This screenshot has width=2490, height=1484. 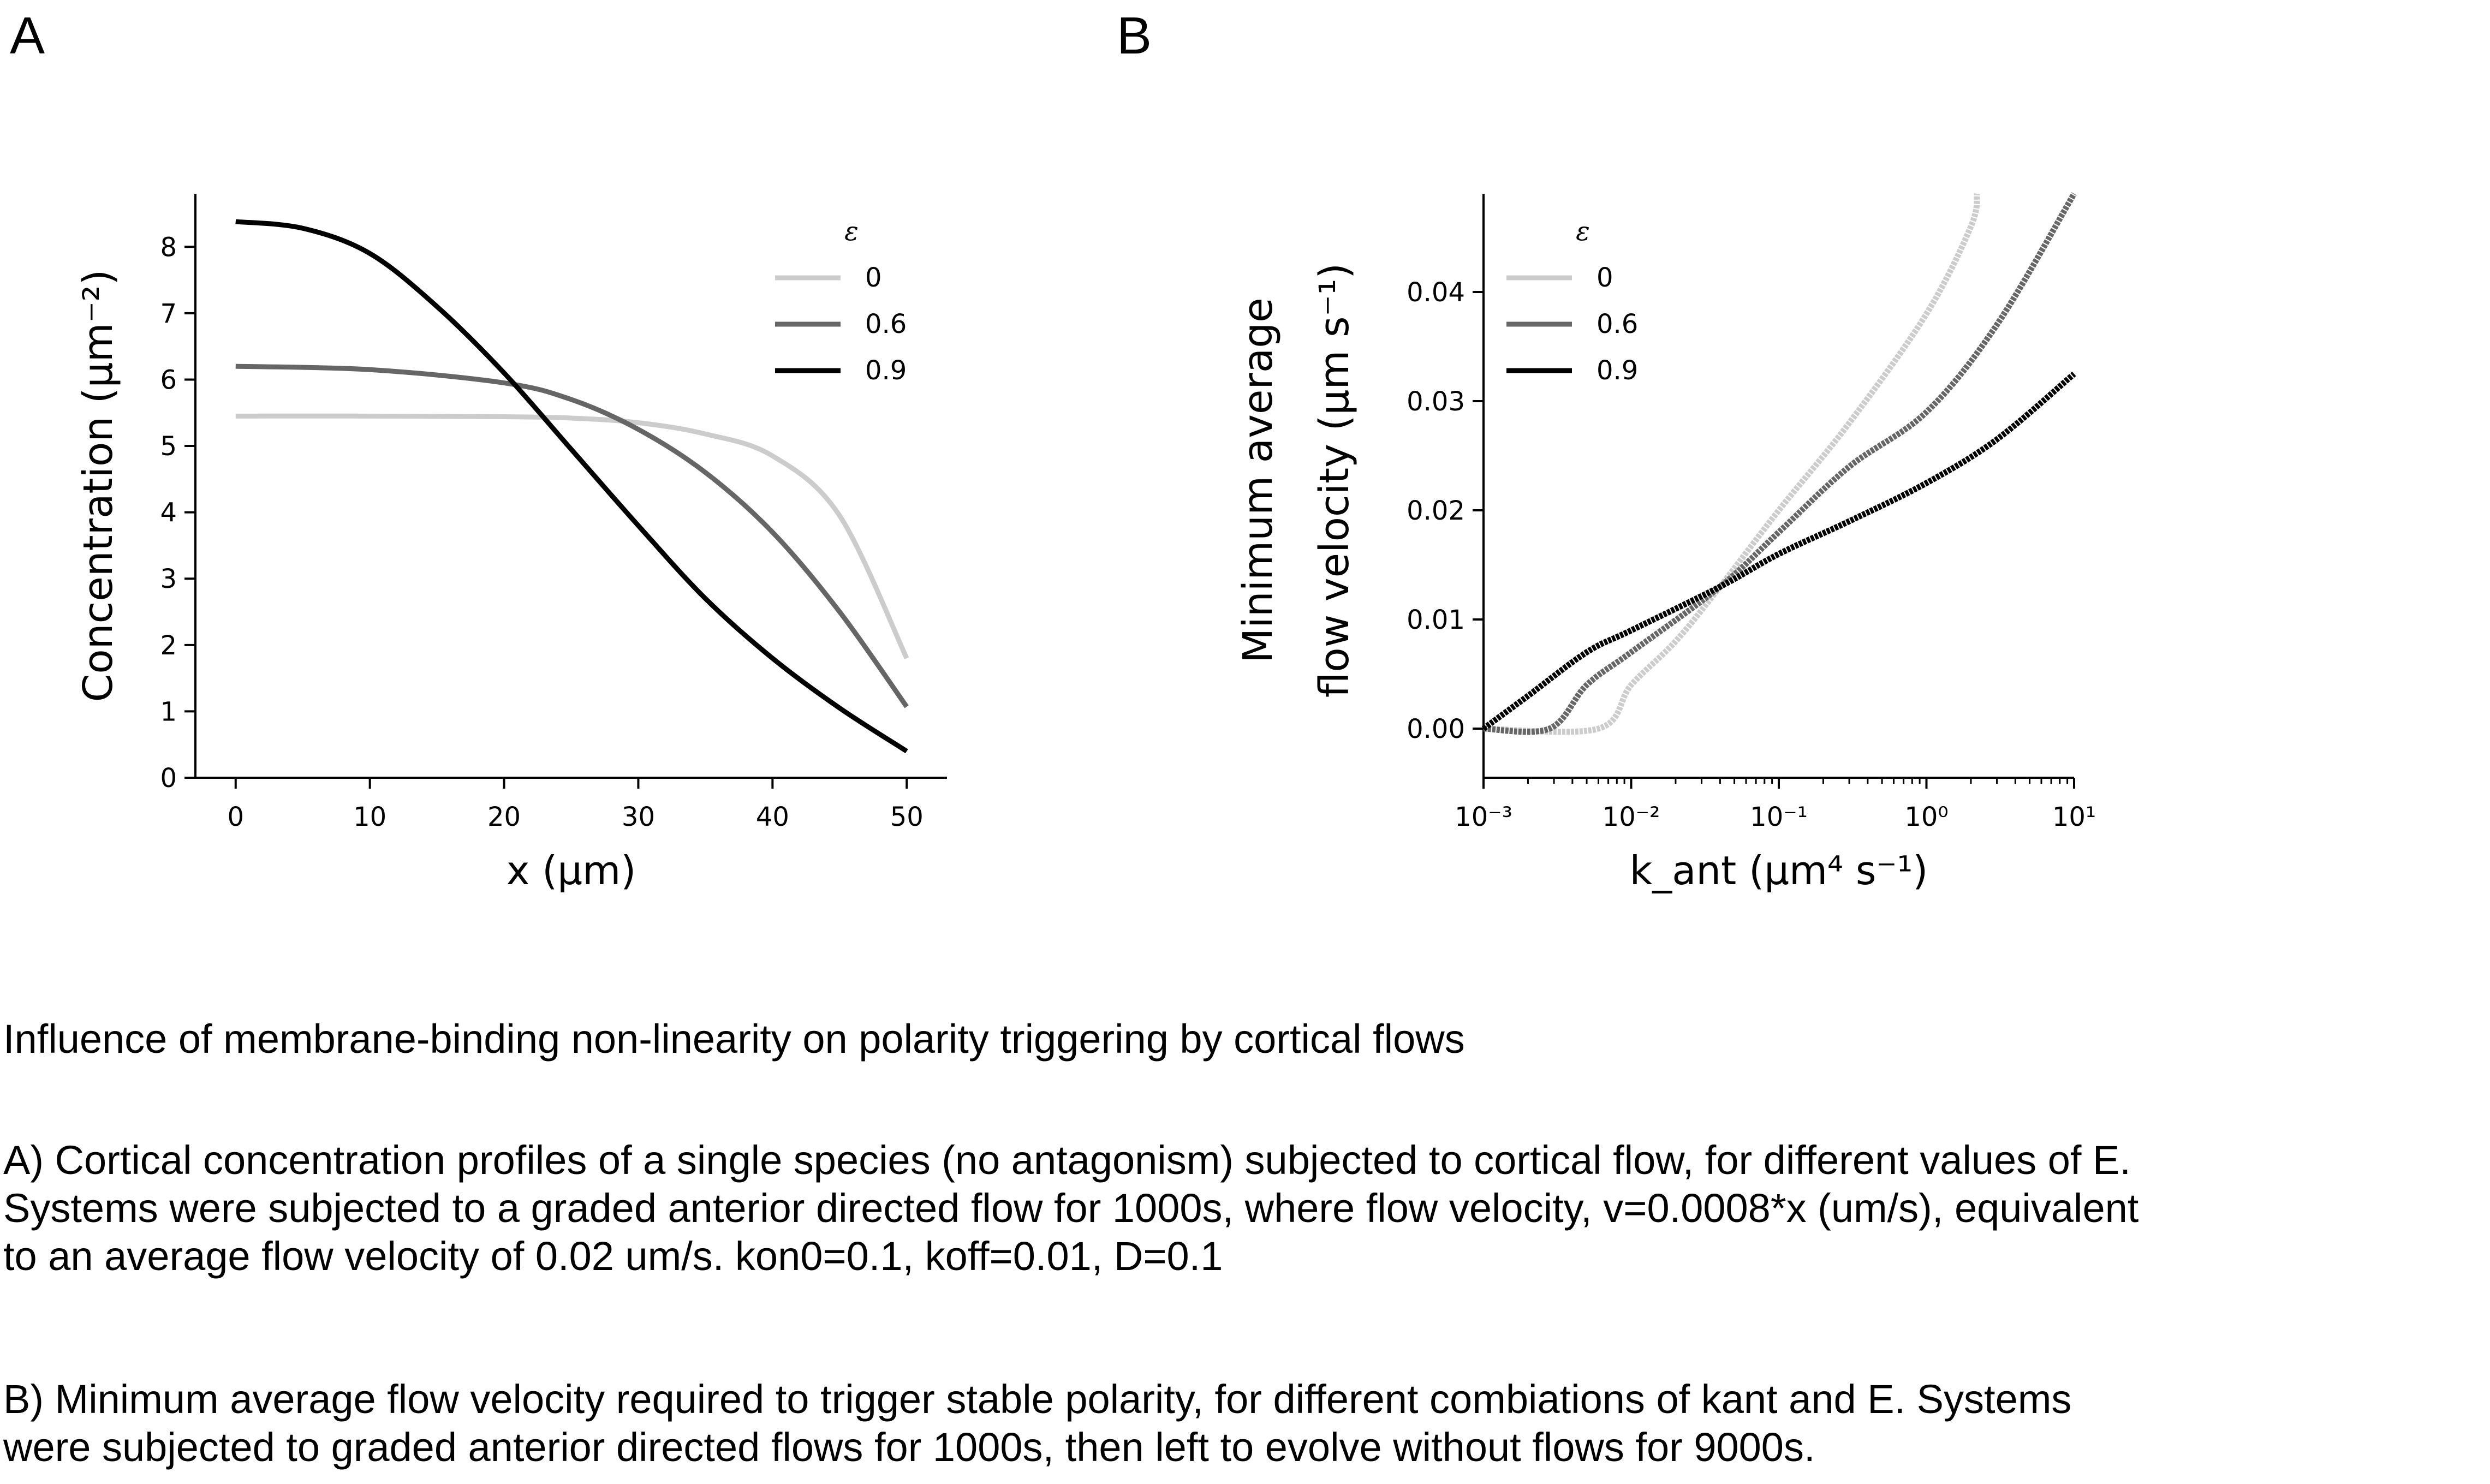 I want to click on x-tick-label: 30, so click(x=638, y=817).